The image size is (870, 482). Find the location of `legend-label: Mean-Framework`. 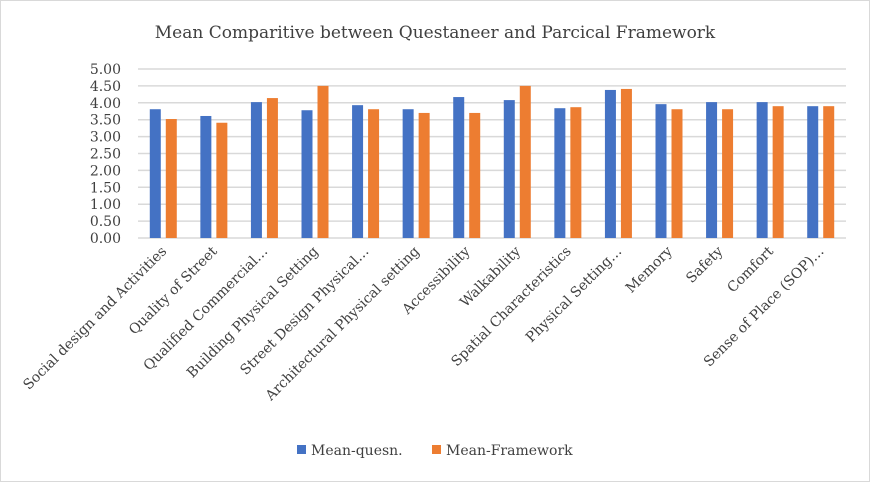

legend-label: Mean-Framework is located at coordinates (509, 451).